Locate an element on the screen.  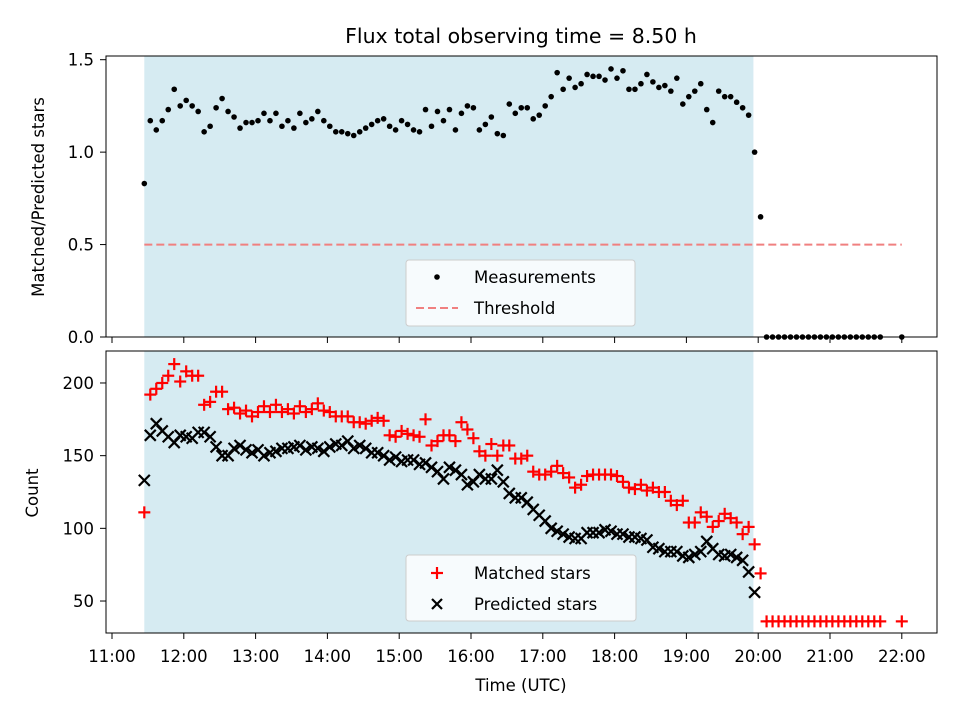
top-y-tick-label: 0.5 is located at coordinates (81, 245).